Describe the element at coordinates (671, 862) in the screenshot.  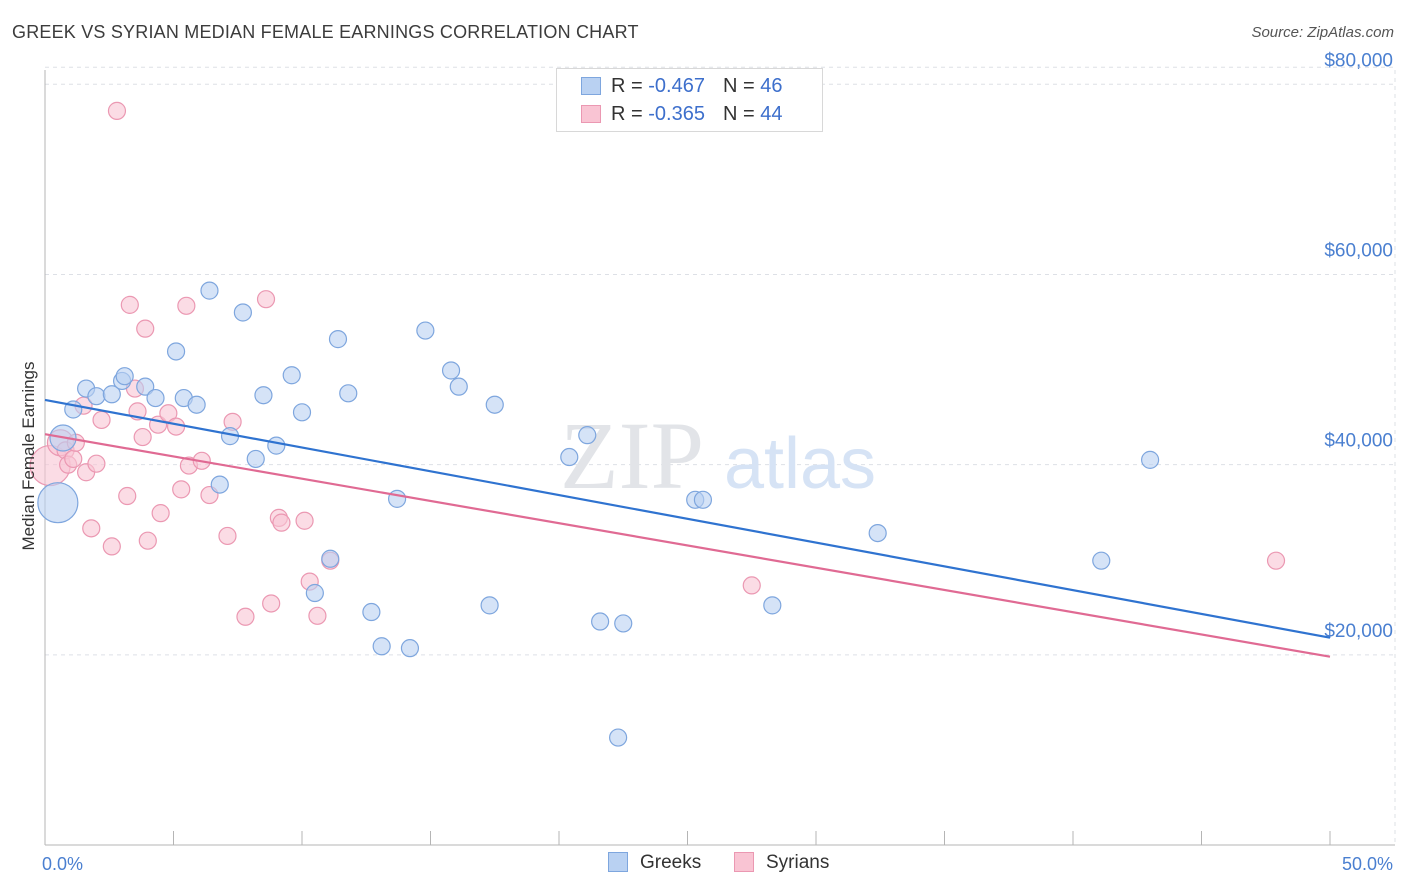
I see `bottom-greeks-label: Greeks` at that location.